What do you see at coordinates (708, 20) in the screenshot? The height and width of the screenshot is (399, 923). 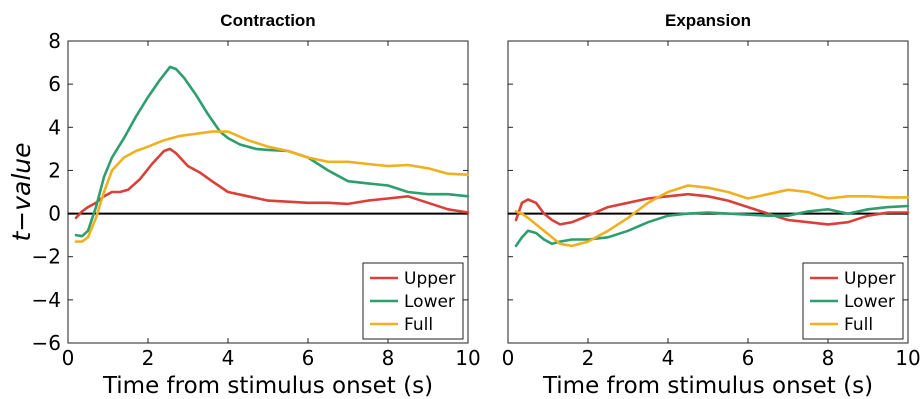 I see `panel-title: Expansion` at bounding box center [708, 20].